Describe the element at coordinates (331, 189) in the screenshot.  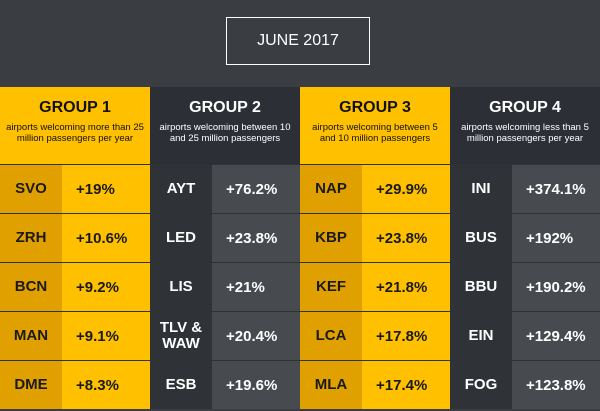
I see `airport-code: NAP` at that location.